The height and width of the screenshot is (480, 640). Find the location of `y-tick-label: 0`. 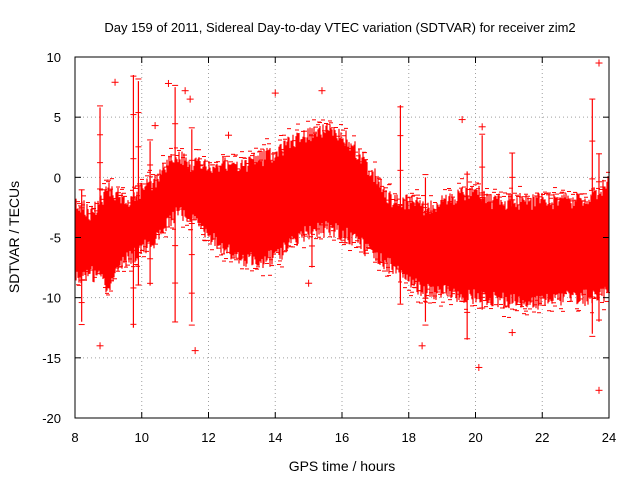

y-tick-label: 0 is located at coordinates (57, 177).